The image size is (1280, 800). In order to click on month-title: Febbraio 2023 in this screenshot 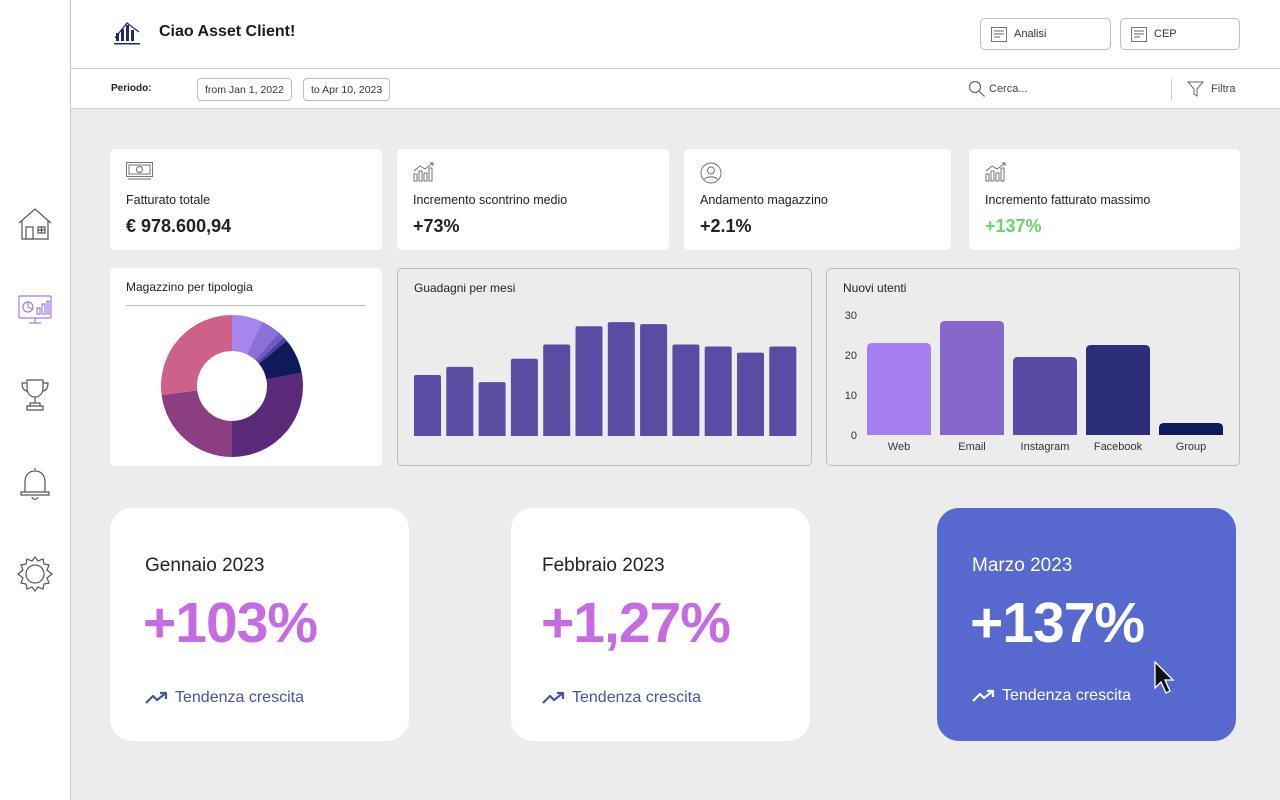, I will do `click(603, 565)`.